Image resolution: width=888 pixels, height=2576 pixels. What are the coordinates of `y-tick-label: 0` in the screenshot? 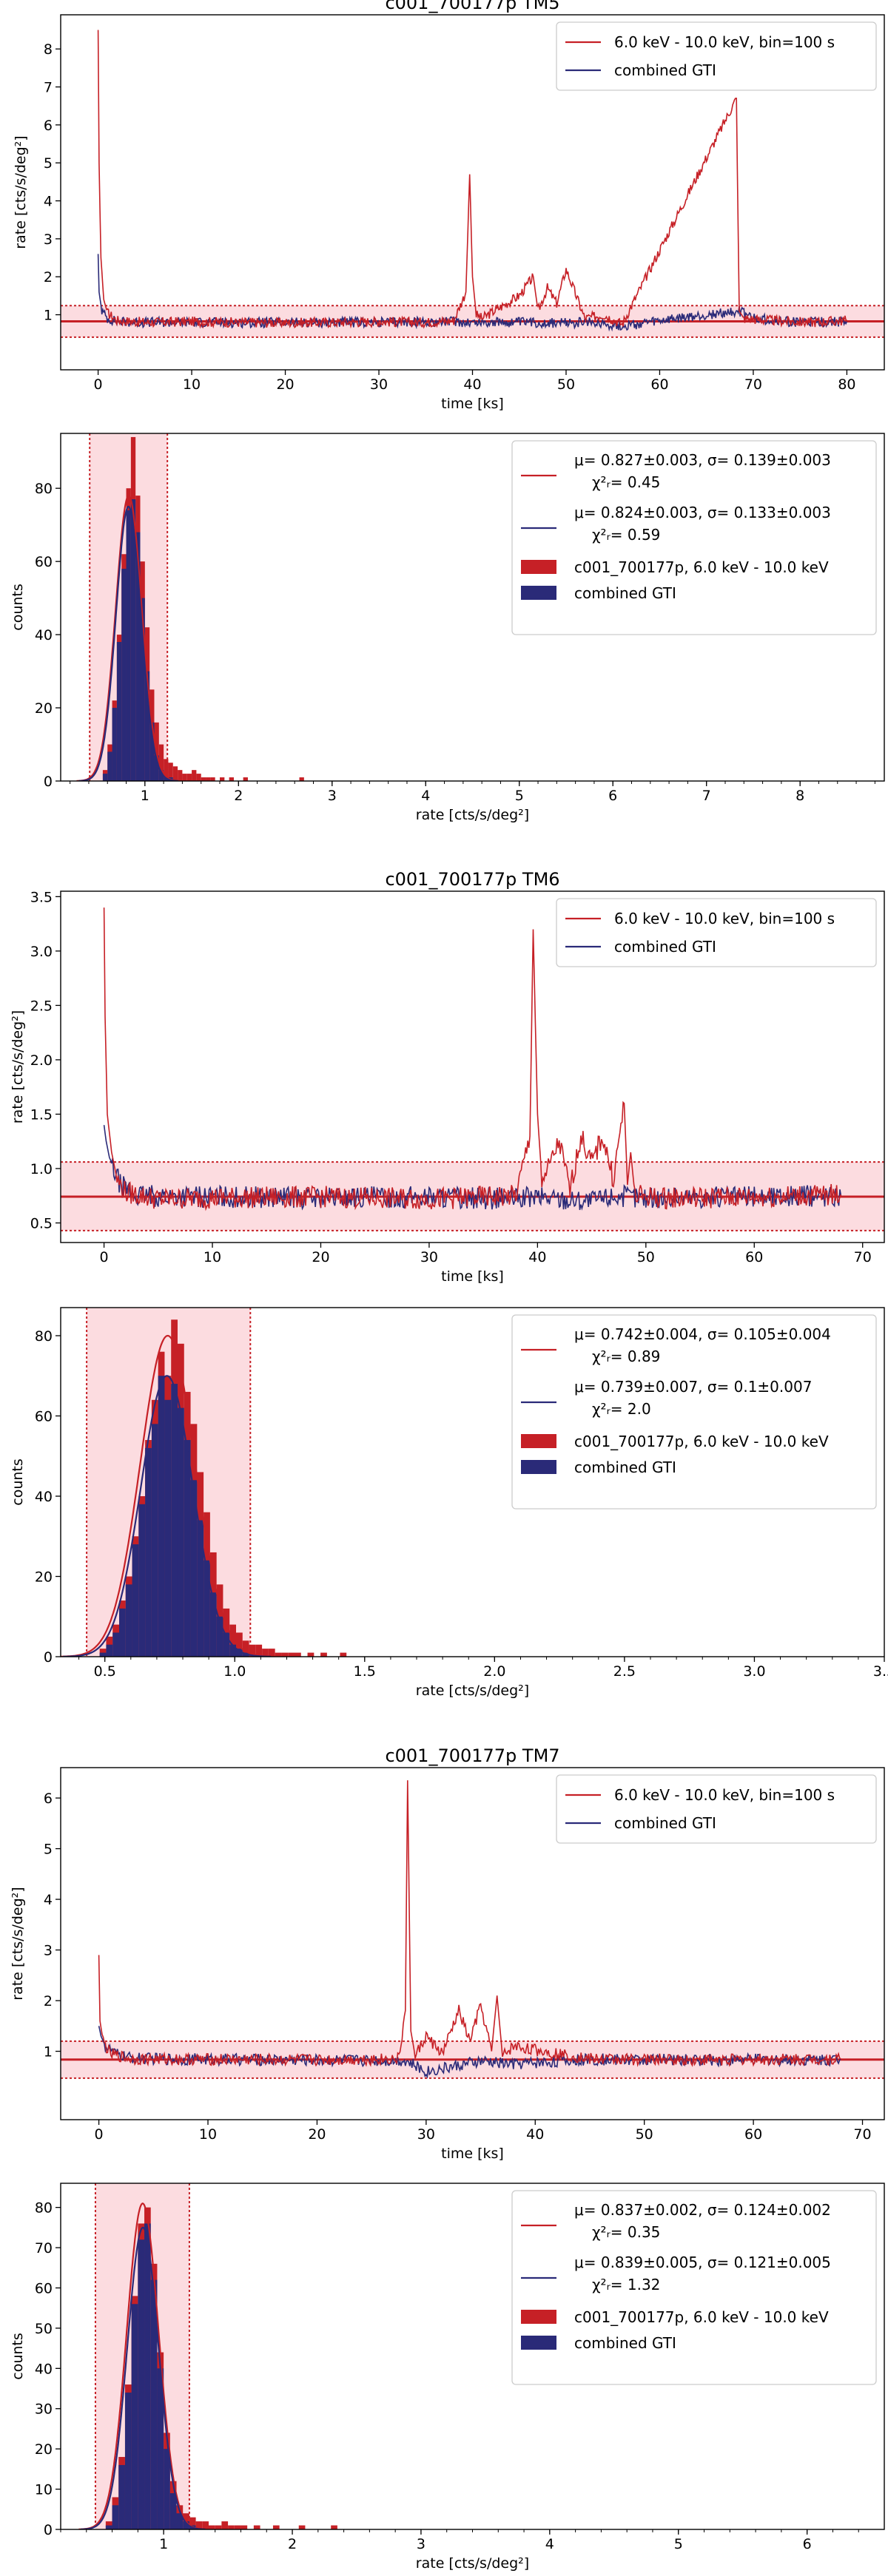 It's located at (48, 2530).